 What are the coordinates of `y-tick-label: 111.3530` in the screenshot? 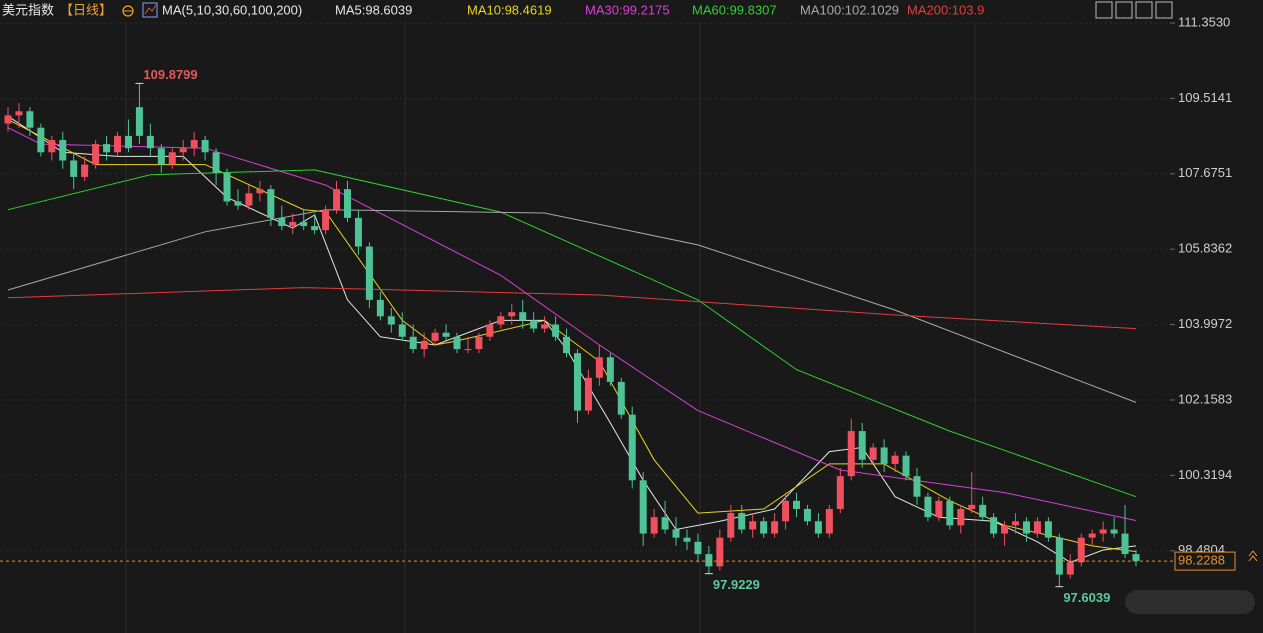 It's located at (1204, 21).